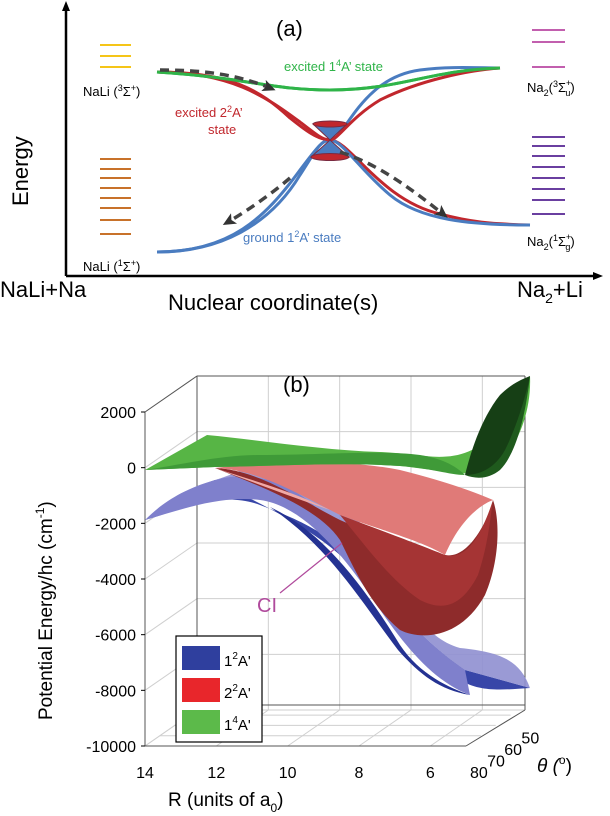 Image resolution: width=610 pixels, height=816 pixels. Describe the element at coordinates (430, 773) in the screenshot. I see `r-tick-label: 6` at that location.